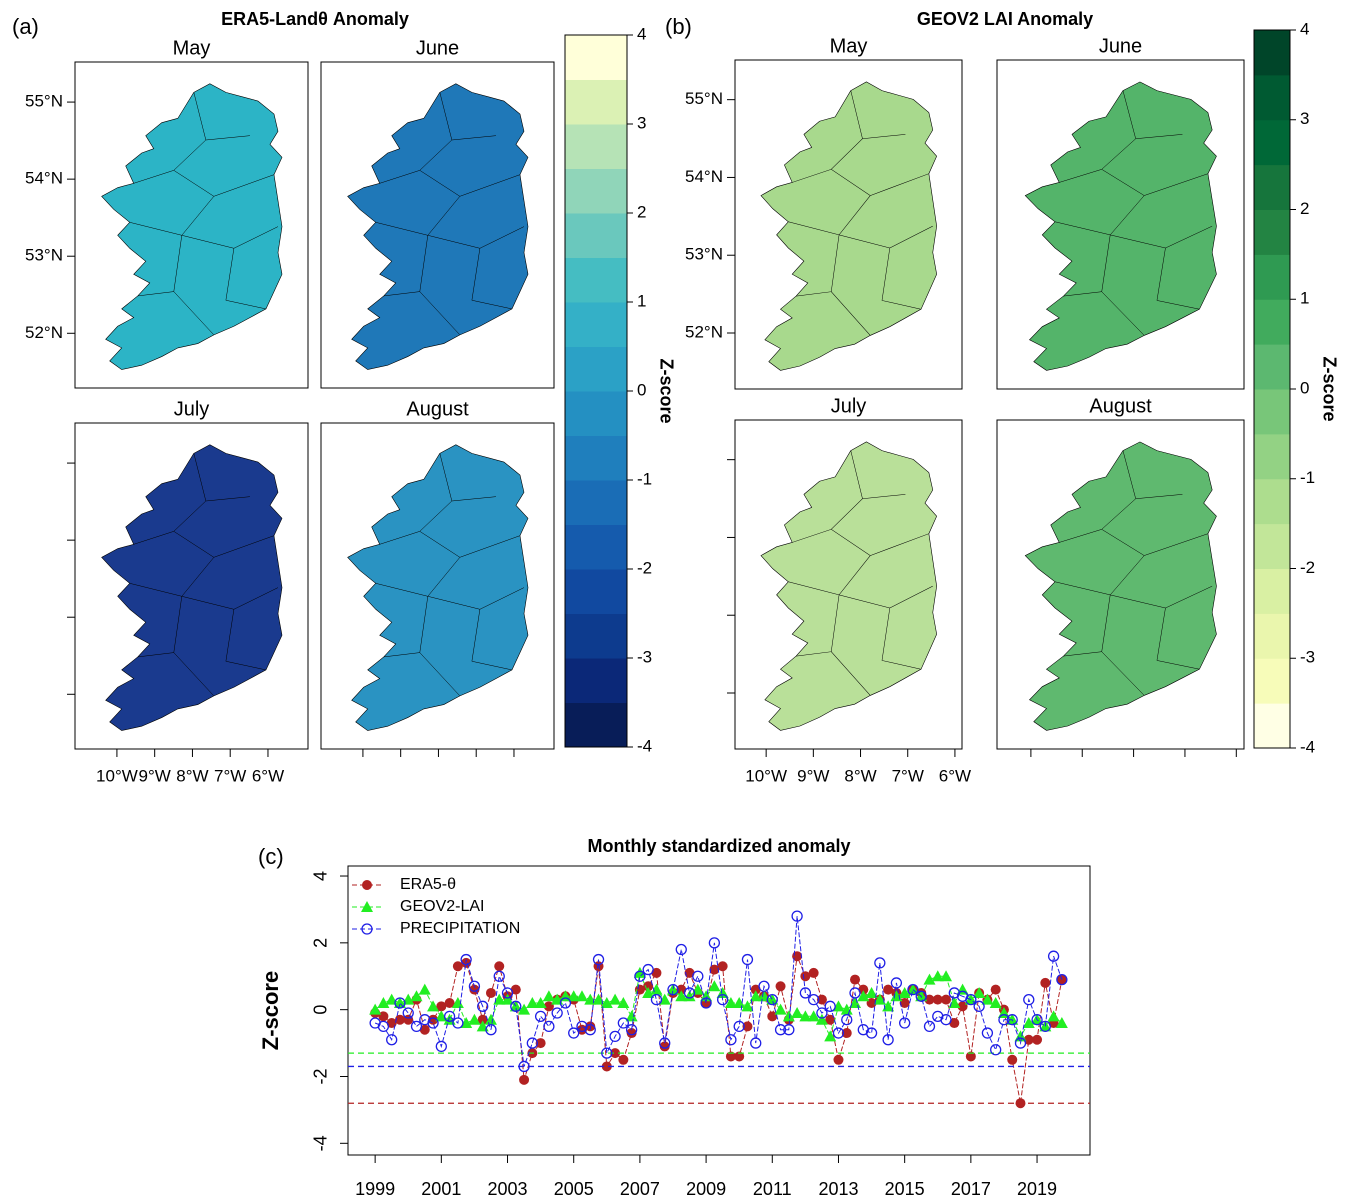 Image resolution: width=1355 pixels, height=1202 pixels. I want to click on colorbar-tick-label: -4, so click(1307, 746).